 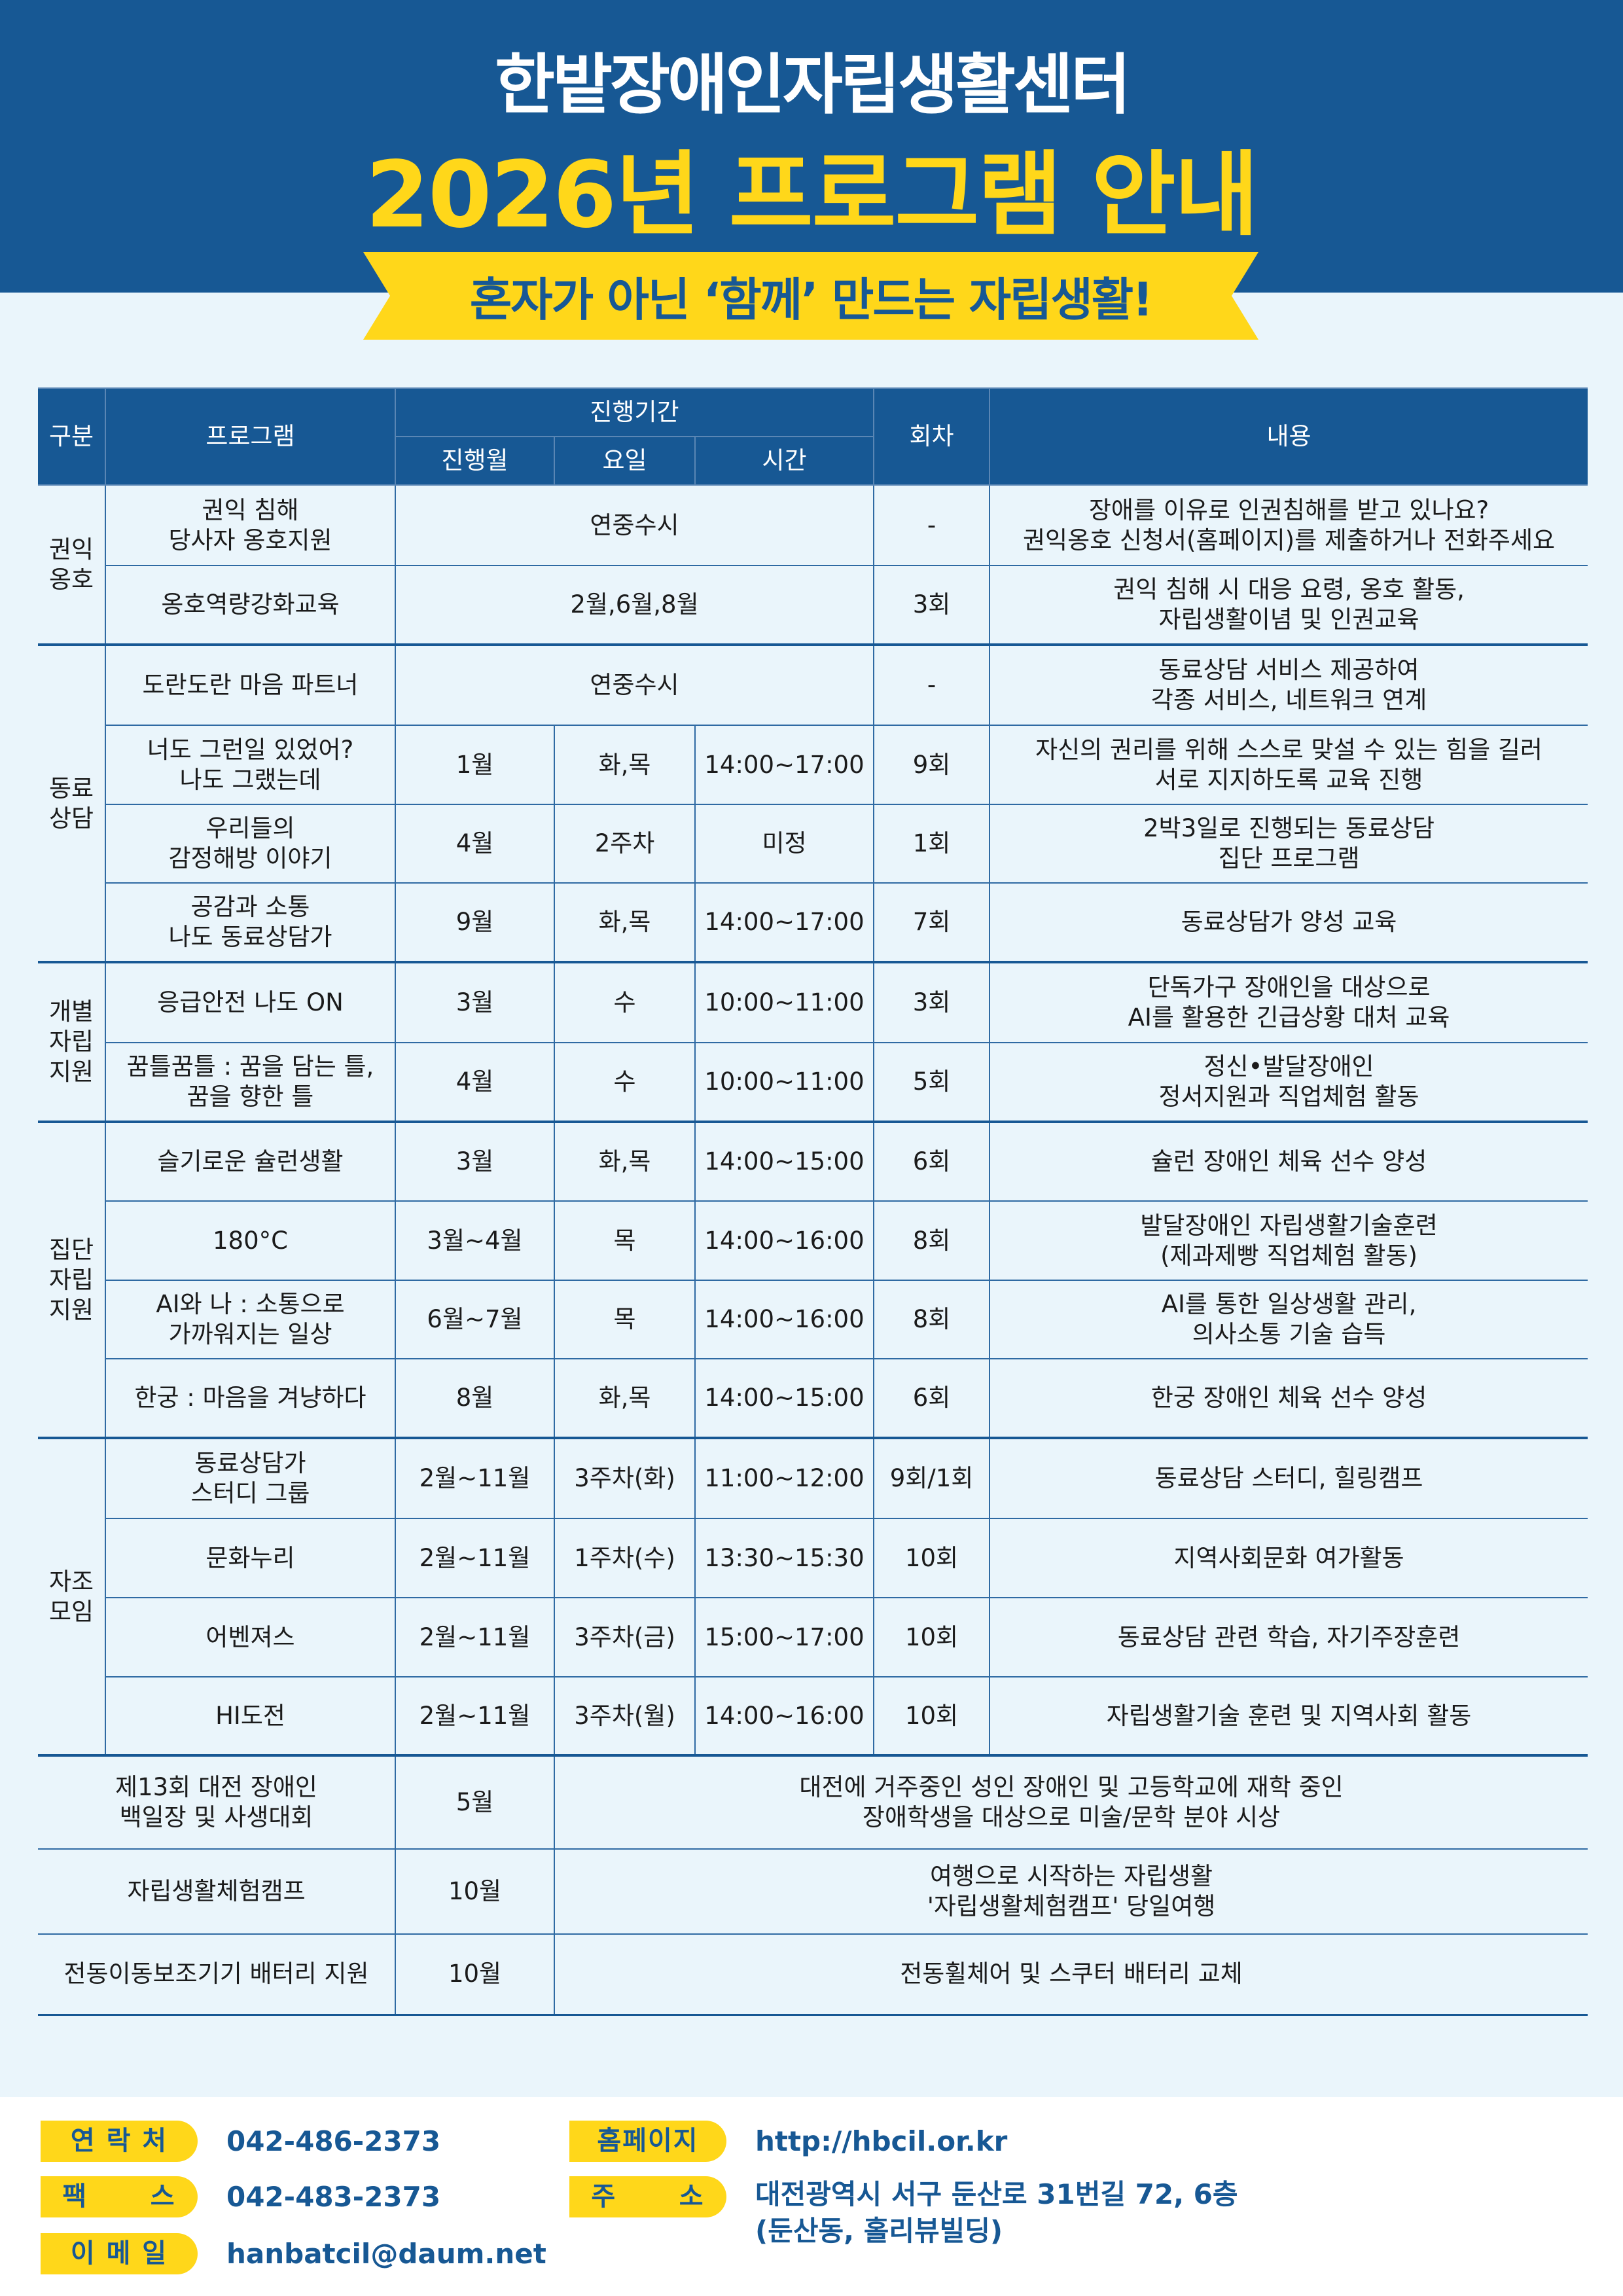 What do you see at coordinates (250, 1637) in the screenshot?
I see `program-name: 어벤져스` at bounding box center [250, 1637].